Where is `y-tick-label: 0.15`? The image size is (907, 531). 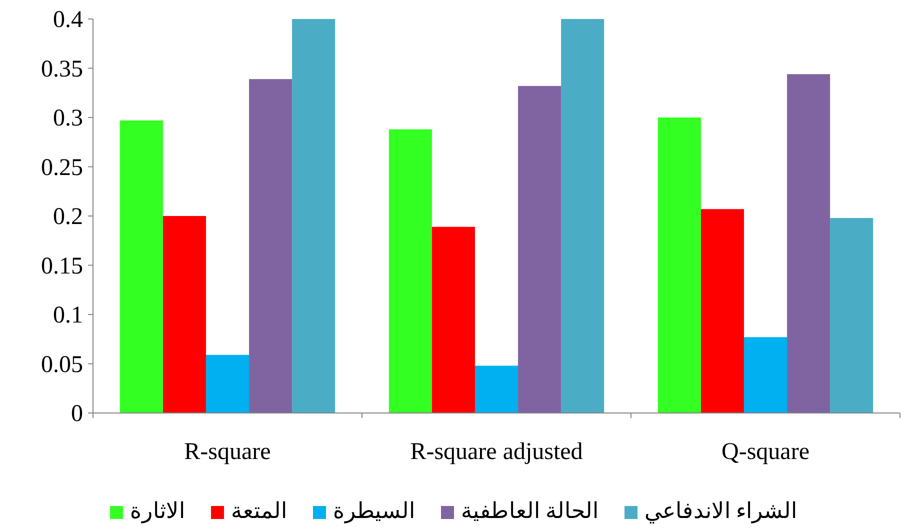
y-tick-label: 0.15 is located at coordinates (62, 266).